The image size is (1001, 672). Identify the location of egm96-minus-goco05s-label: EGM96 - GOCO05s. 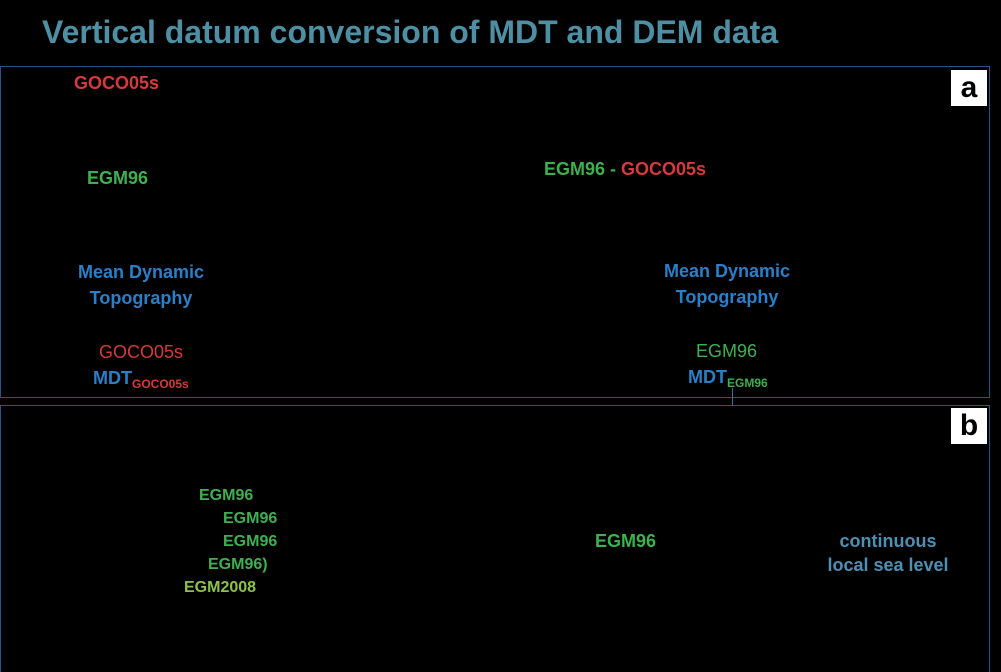
(625, 169).